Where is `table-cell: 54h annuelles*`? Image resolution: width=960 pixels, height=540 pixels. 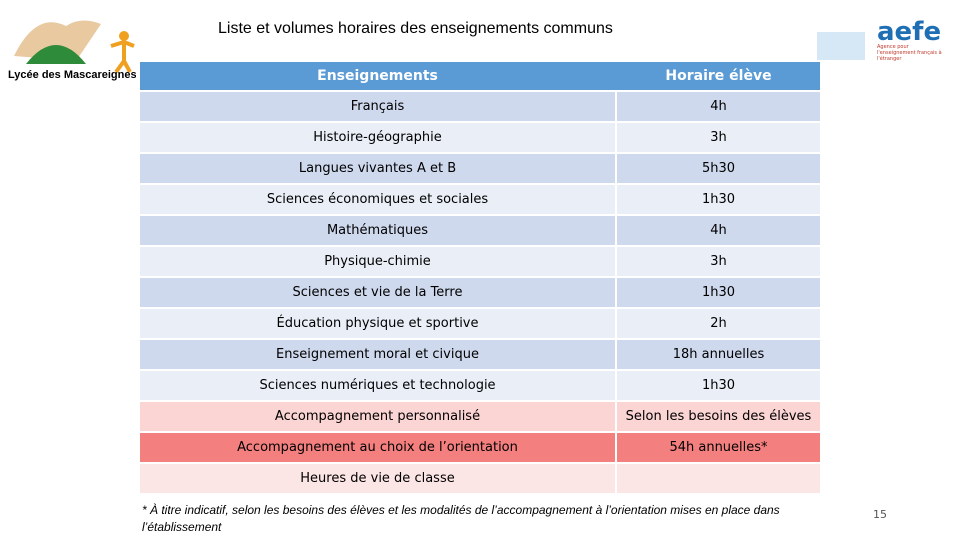 table-cell: 54h annuelles* is located at coordinates (718, 447).